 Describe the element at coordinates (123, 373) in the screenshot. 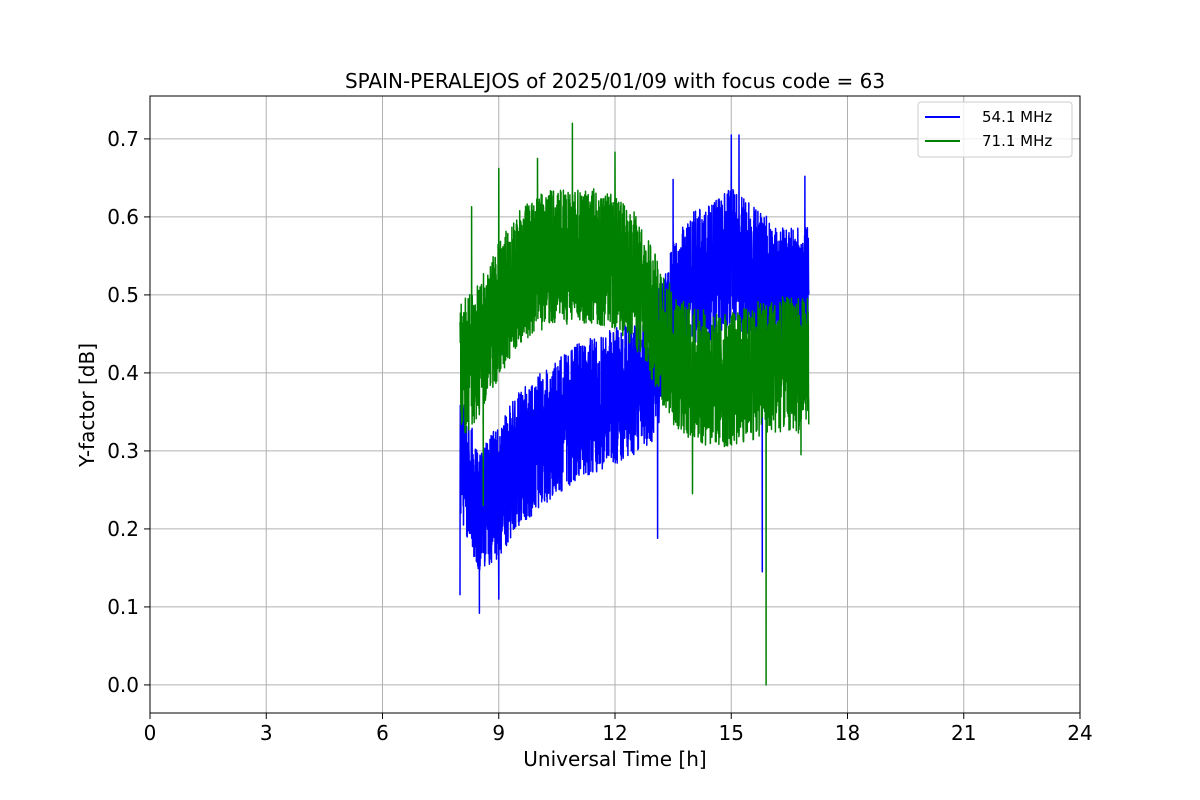

I see `y-tick-label: 0.4` at that location.